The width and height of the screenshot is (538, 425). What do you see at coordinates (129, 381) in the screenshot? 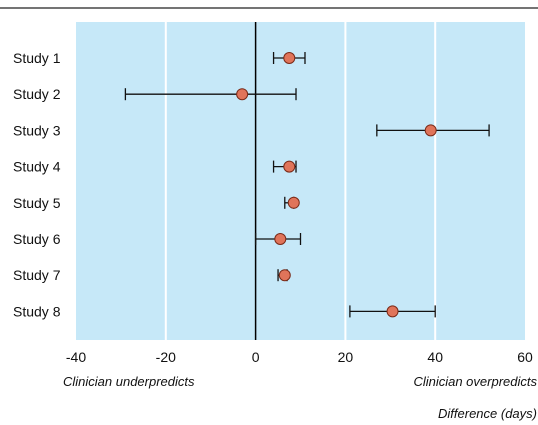
I see `annotation-left: Clinician underpredicts` at bounding box center [129, 381].